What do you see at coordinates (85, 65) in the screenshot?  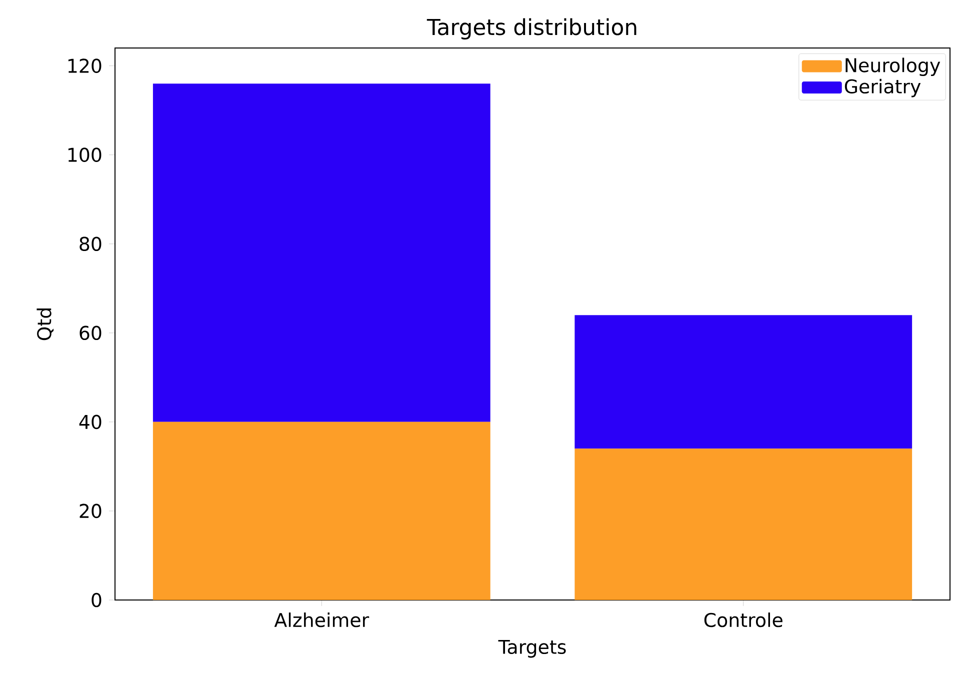 I see `y-tick-label: 120` at bounding box center [85, 65].